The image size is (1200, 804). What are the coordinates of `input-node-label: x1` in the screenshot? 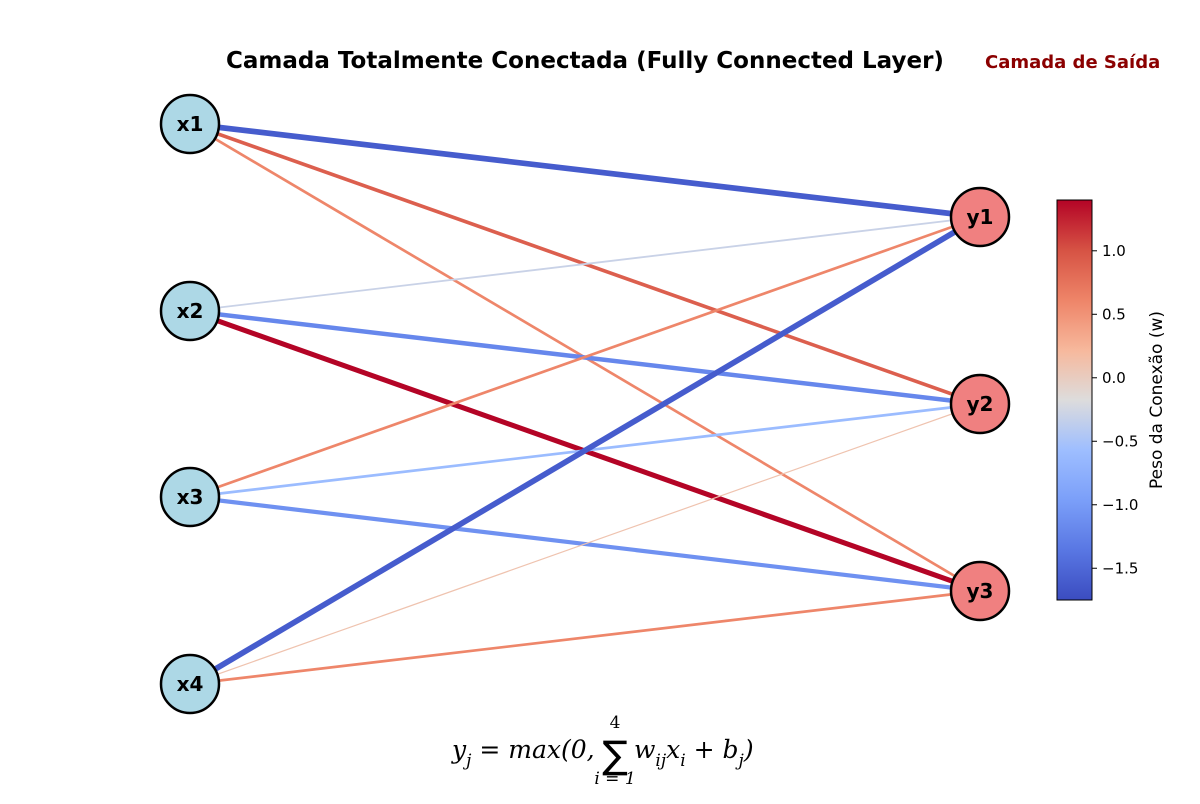 It's located at (190, 124).